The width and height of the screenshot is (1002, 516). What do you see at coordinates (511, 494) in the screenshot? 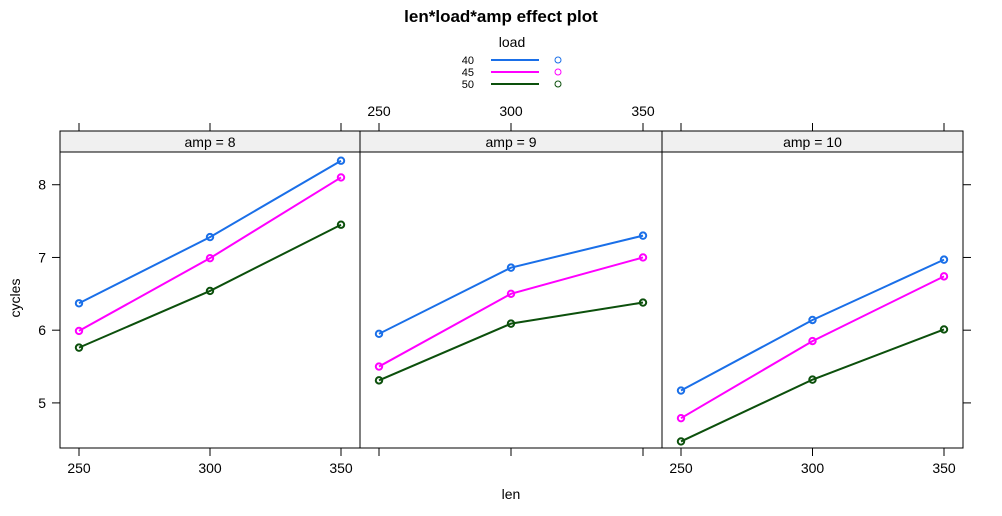
I see `x-axis-label: len` at bounding box center [511, 494].